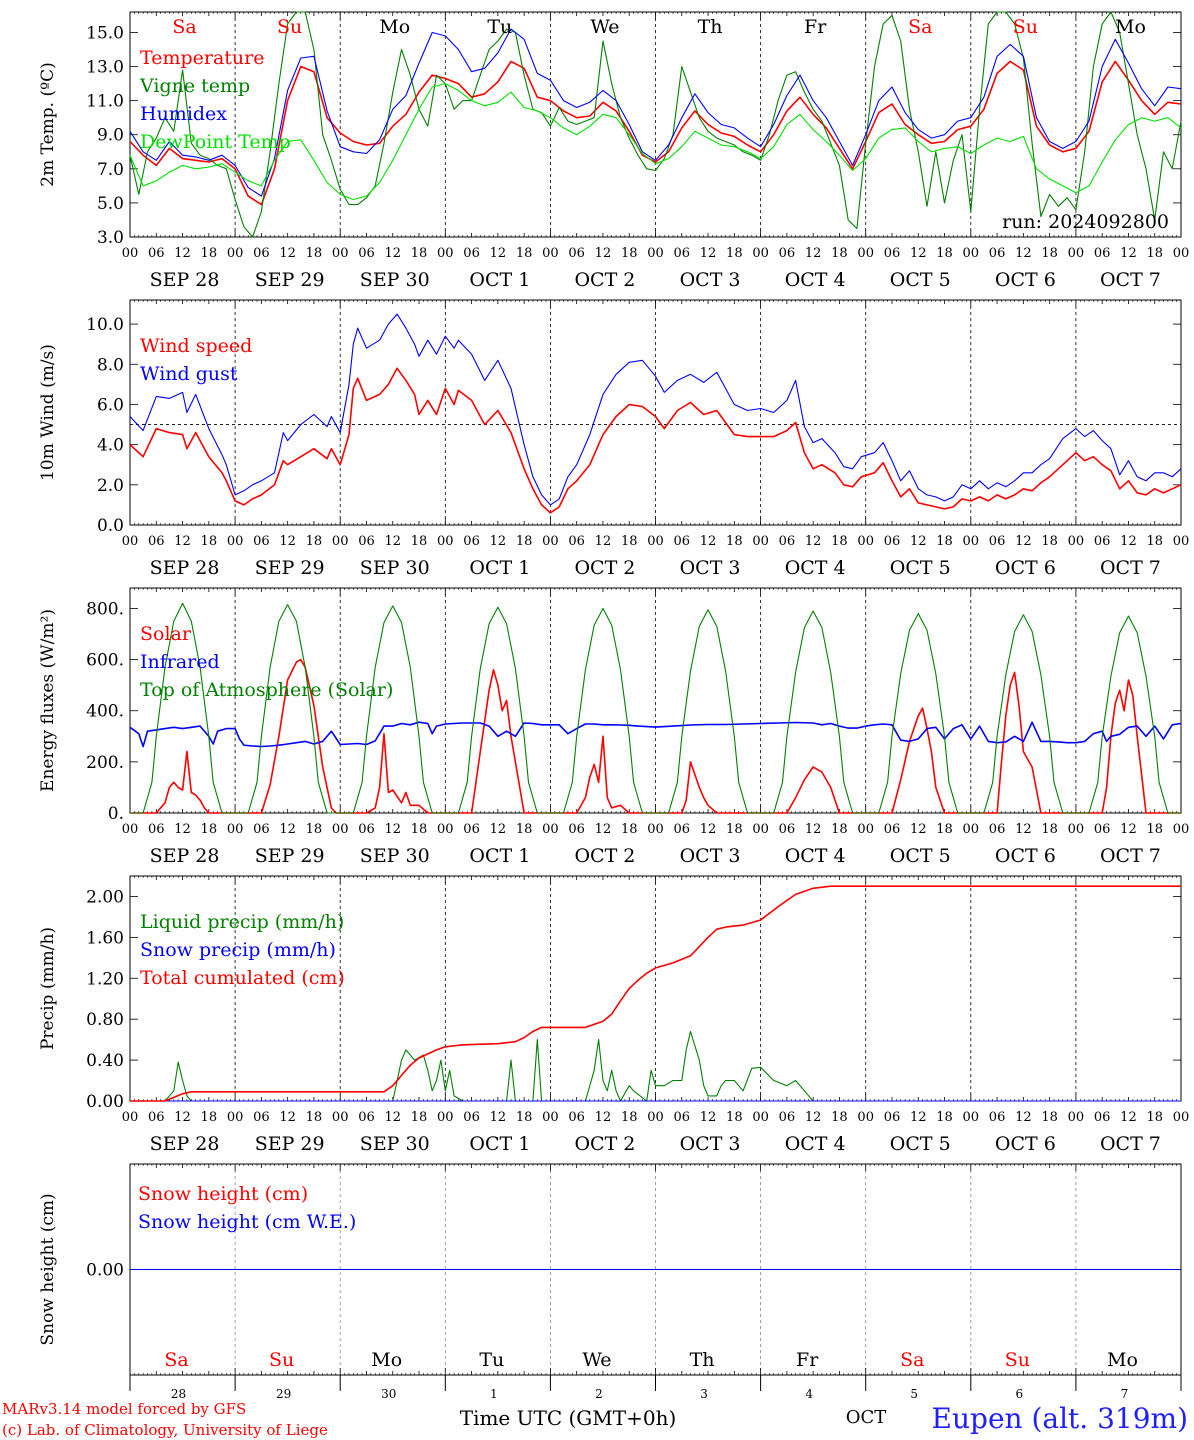 The height and width of the screenshot is (1440, 1194). What do you see at coordinates (48, 1269) in the screenshot?
I see `y-axis-label: Snow height (cm)` at bounding box center [48, 1269].